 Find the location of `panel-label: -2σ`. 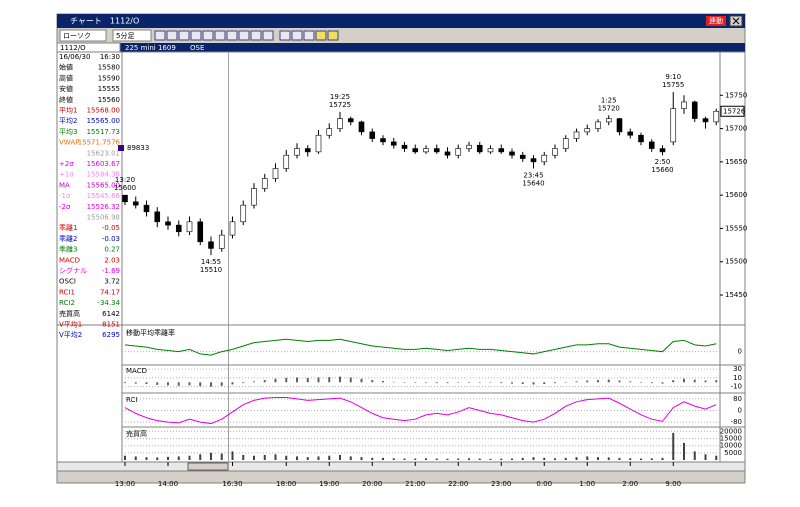

panel-label: -2σ is located at coordinates (65, 207).